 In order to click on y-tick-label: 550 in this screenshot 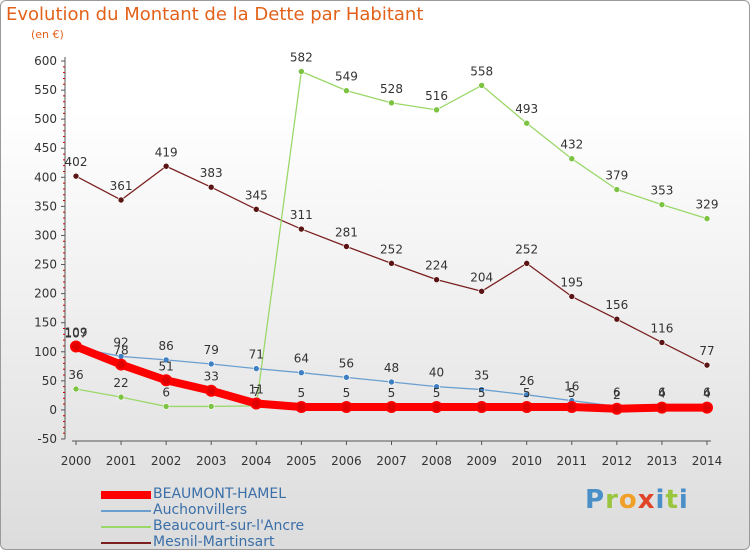, I will do `click(45, 90)`.